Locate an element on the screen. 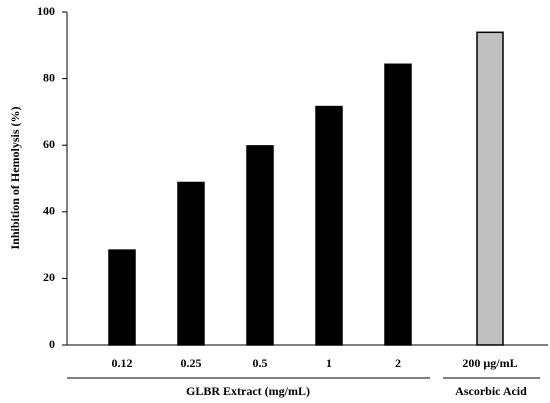  x-tick-label: 200 µg/mL is located at coordinates (489, 363).